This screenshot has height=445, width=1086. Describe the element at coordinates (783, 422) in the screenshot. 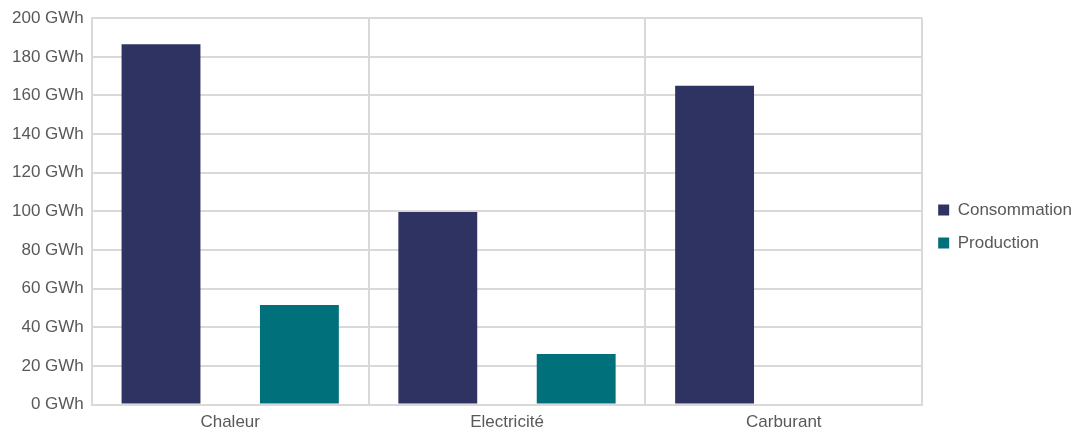

I see `x-tick-label: Carburant` at that location.